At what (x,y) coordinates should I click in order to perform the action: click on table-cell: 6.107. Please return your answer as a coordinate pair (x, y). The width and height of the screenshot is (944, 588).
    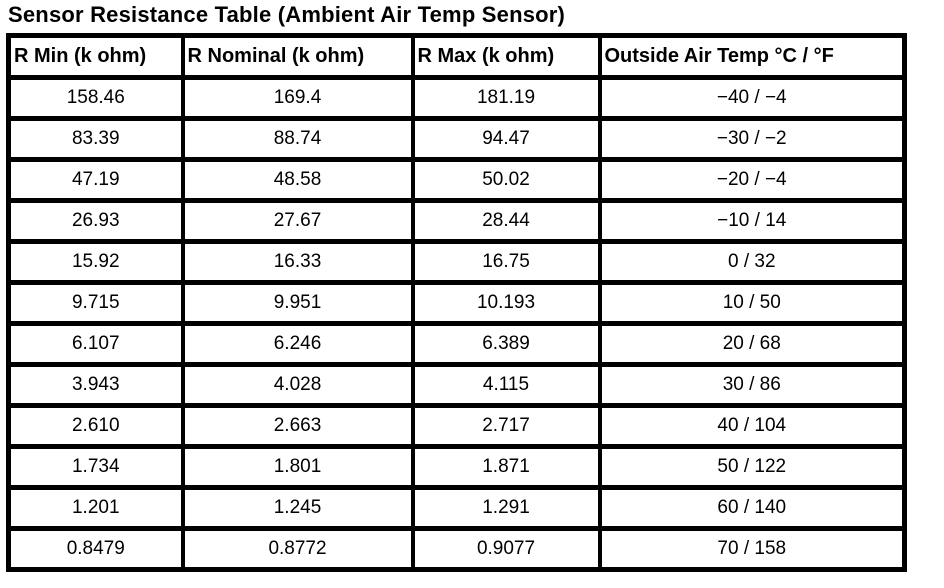
    Looking at the image, I should click on (95, 344).